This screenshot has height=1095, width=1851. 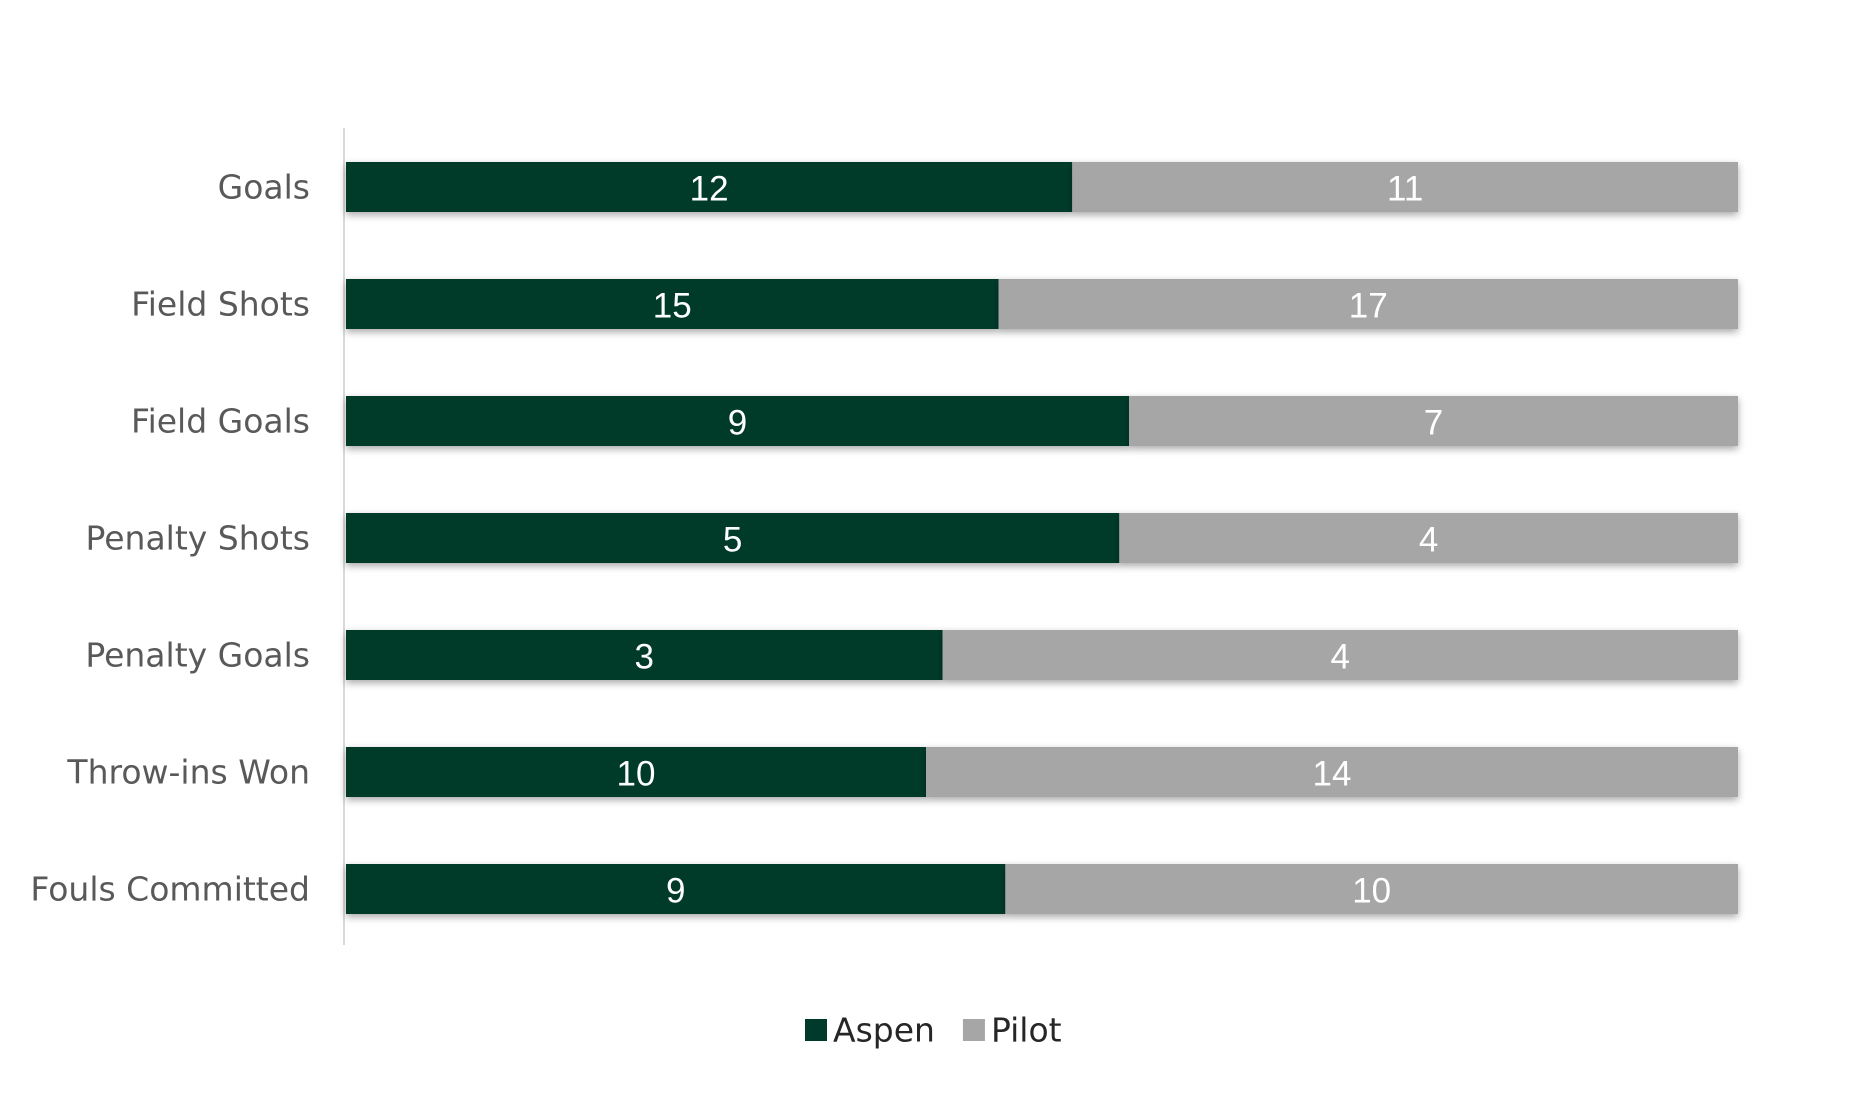 What do you see at coordinates (816, 1030) in the screenshot?
I see `legend-swatch-aspen` at bounding box center [816, 1030].